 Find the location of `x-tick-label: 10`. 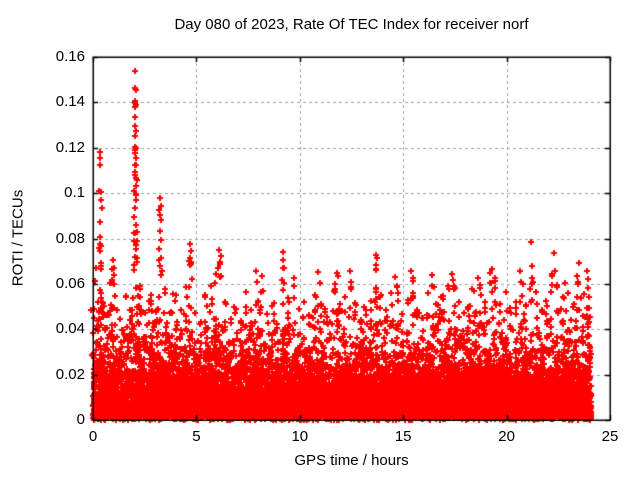

x-tick-label: 10 is located at coordinates (300, 436).